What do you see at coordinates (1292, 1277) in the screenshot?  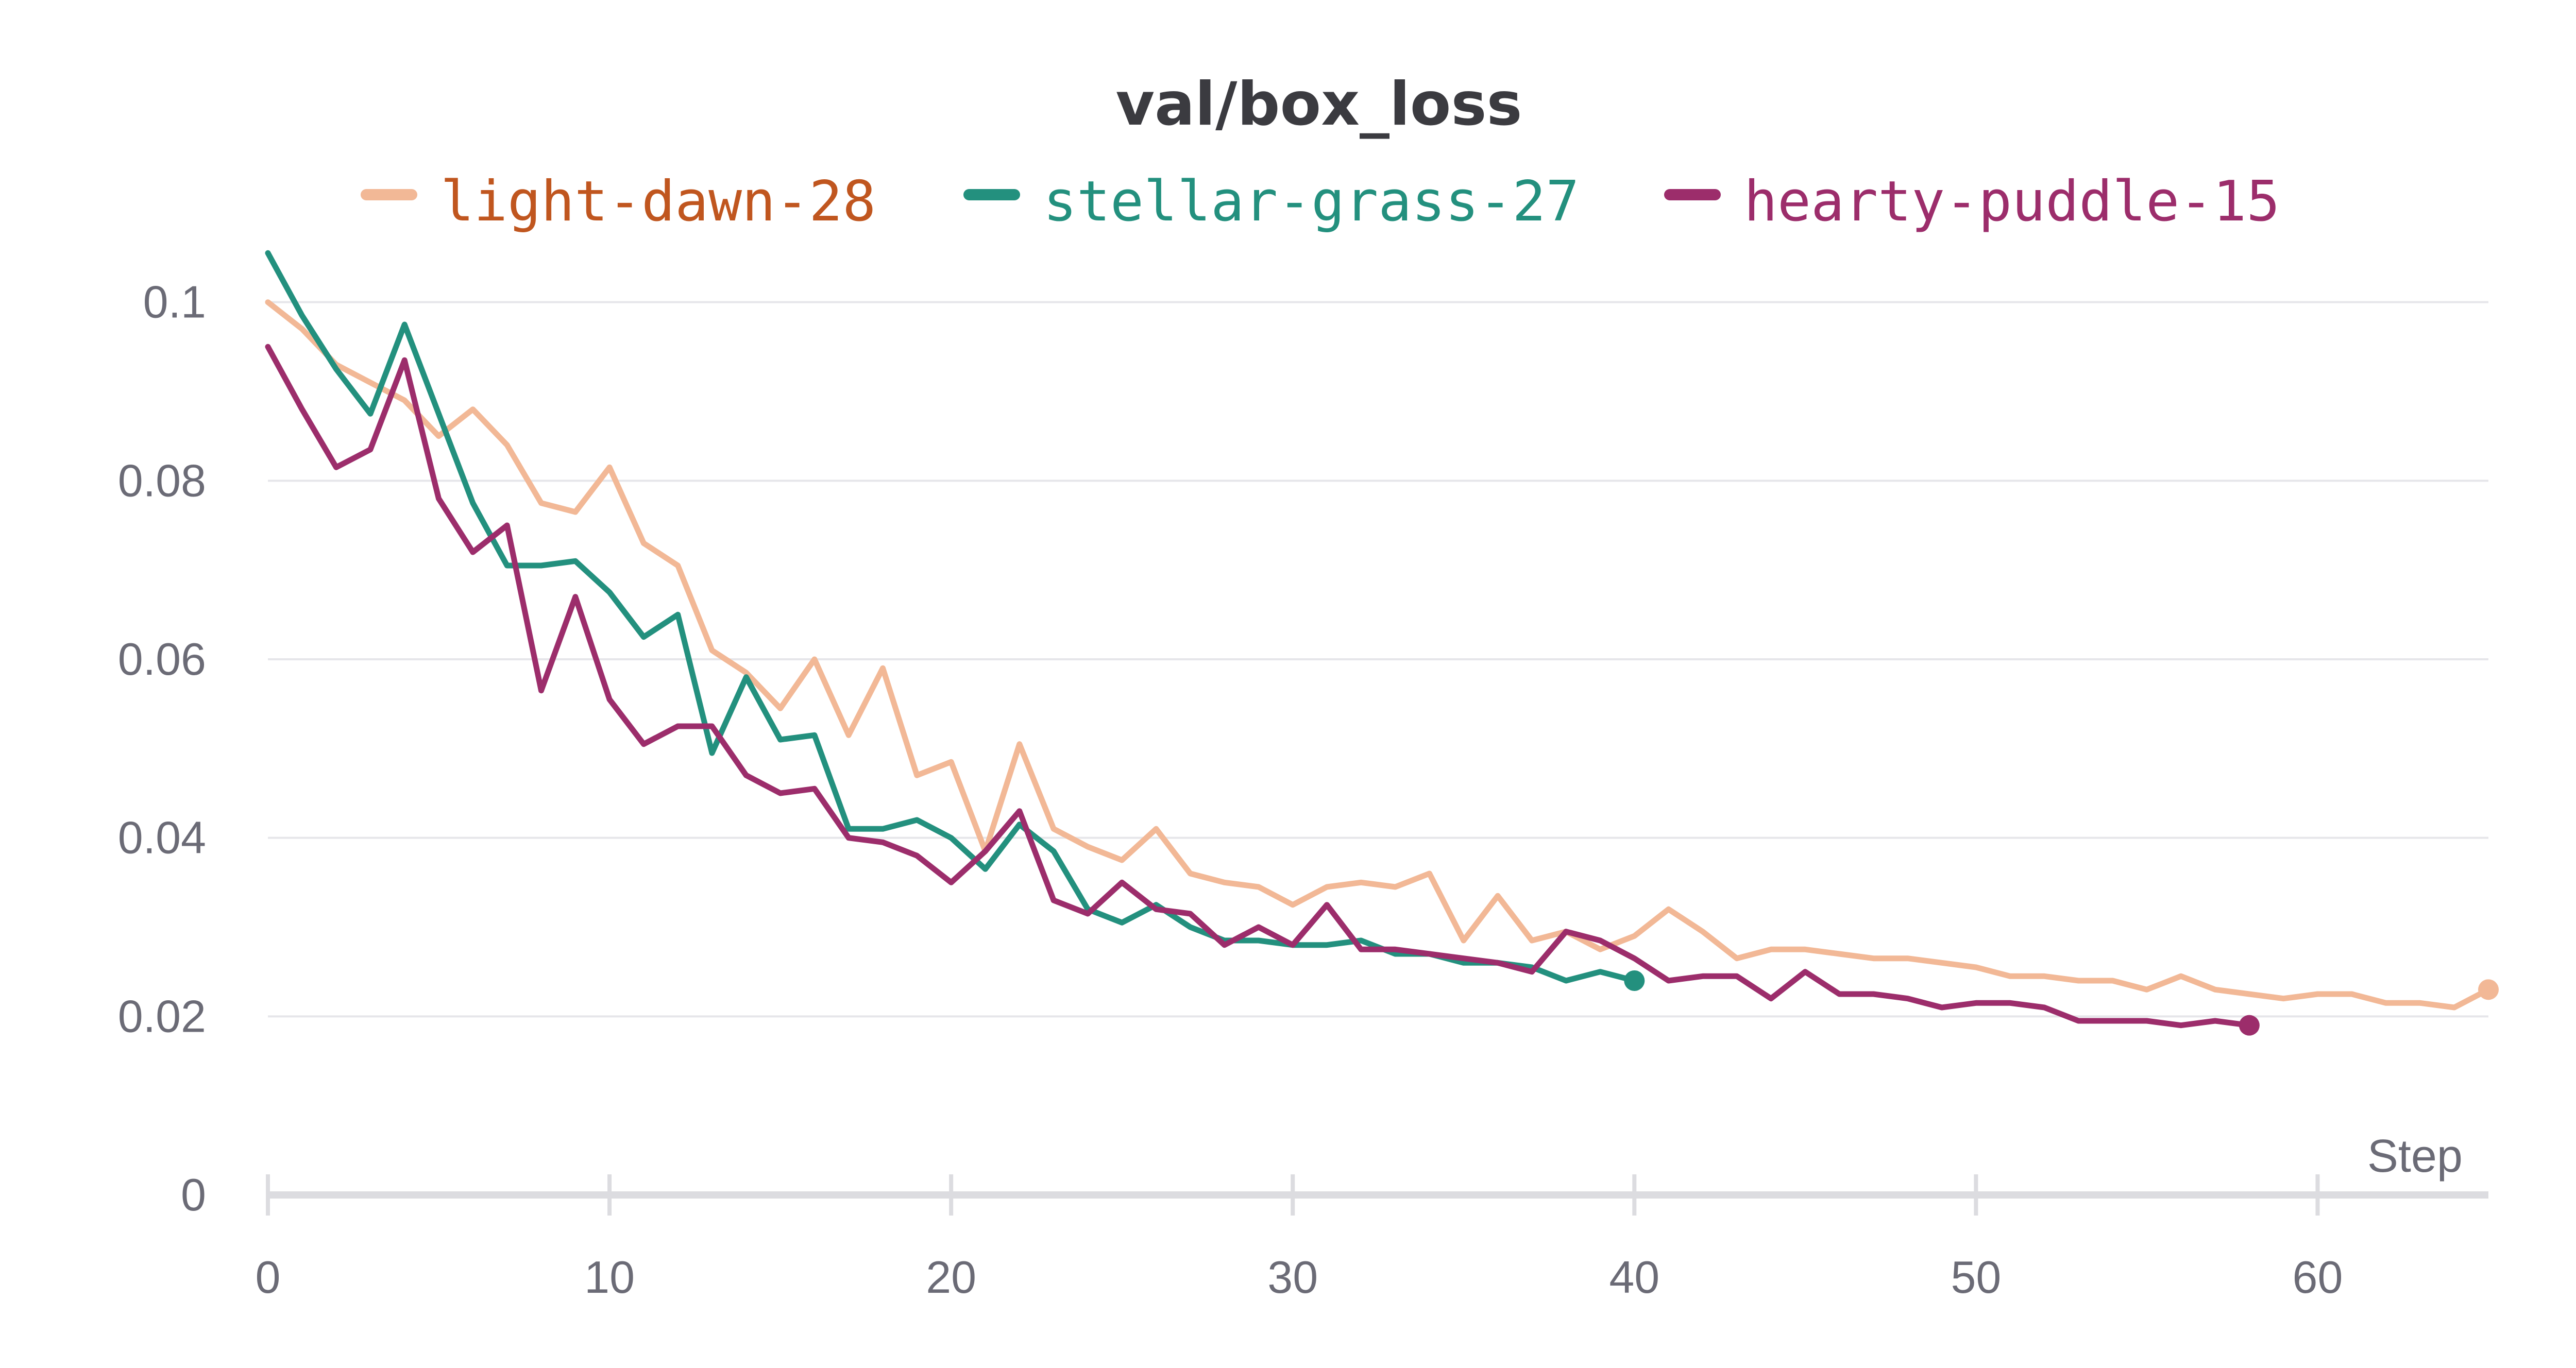 I see `x-tick-label: 30` at bounding box center [1292, 1277].